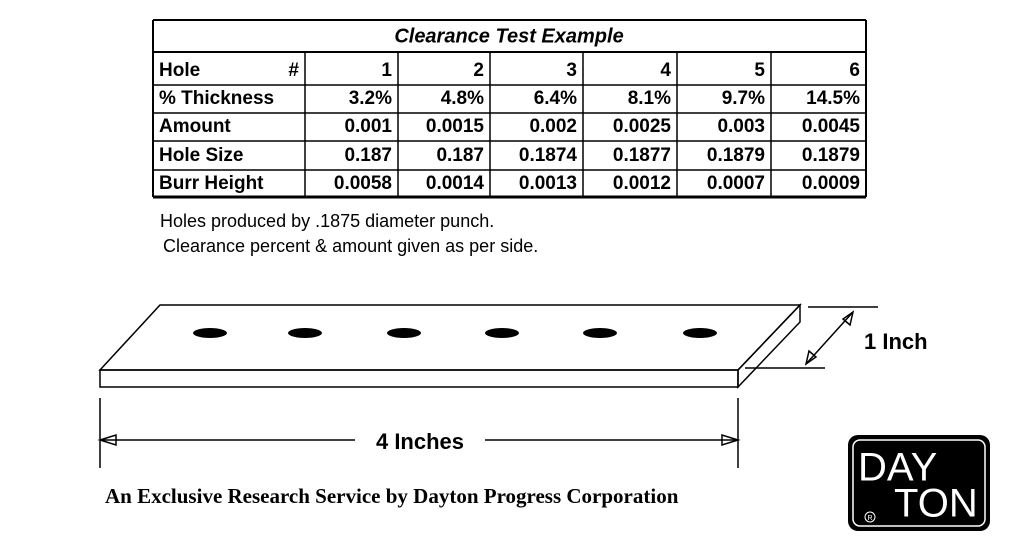 The height and width of the screenshot is (555, 1024). What do you see at coordinates (936, 504) in the screenshot?
I see `logo-text: TON` at bounding box center [936, 504].